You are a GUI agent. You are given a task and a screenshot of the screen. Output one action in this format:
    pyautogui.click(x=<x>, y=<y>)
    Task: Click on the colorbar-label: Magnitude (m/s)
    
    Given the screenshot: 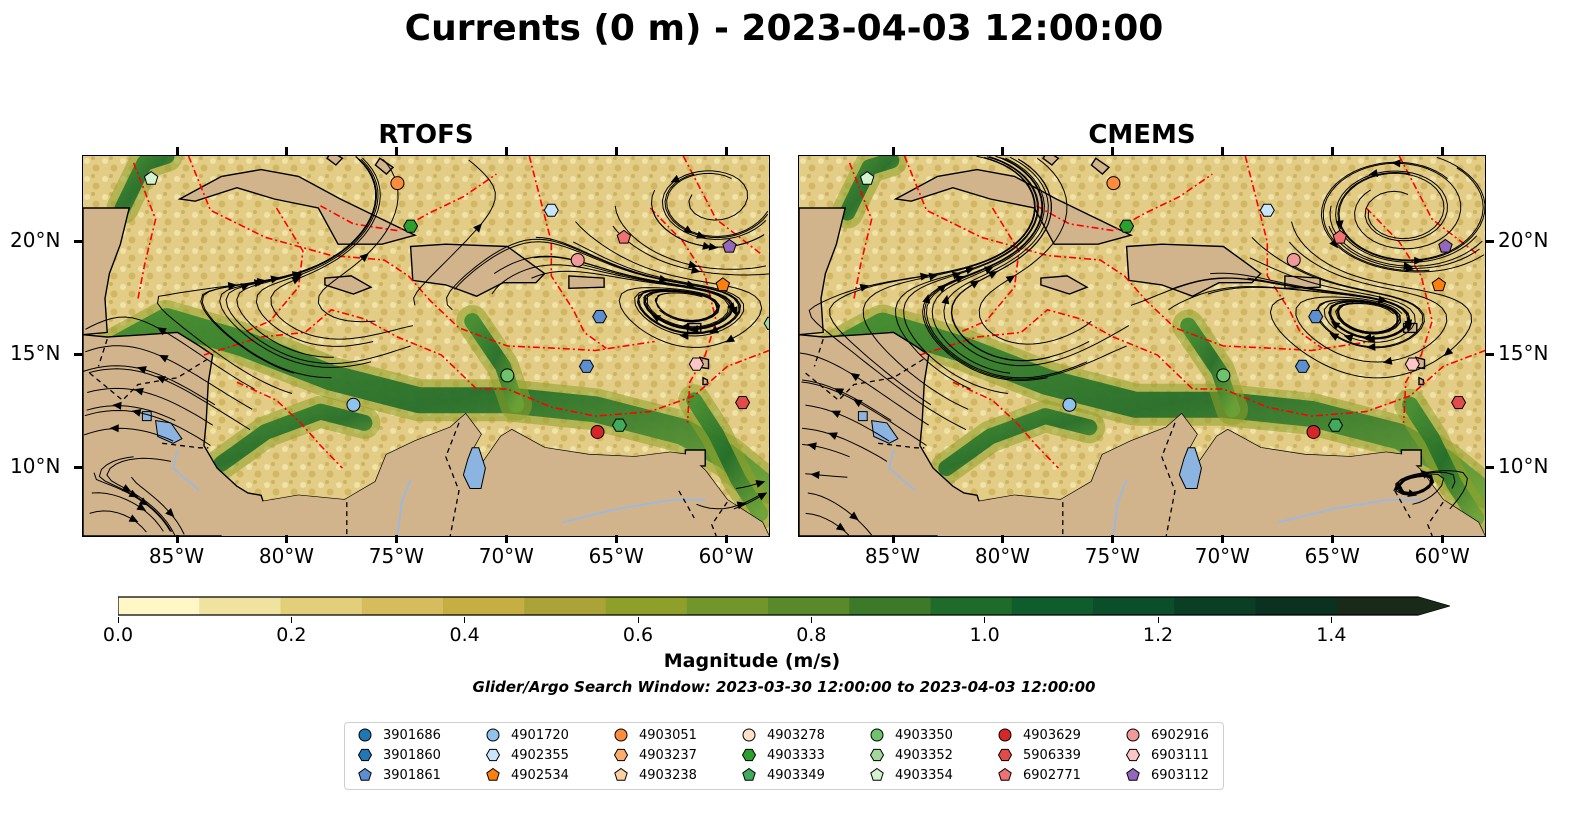 What is the action you would take?
    pyautogui.click(x=752, y=661)
    